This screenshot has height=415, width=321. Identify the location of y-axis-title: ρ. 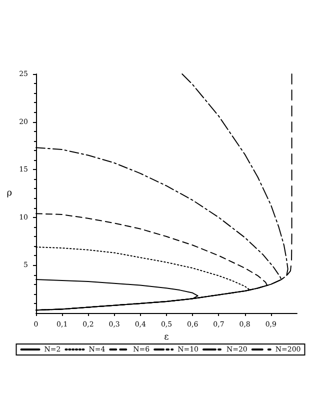
(9, 193).